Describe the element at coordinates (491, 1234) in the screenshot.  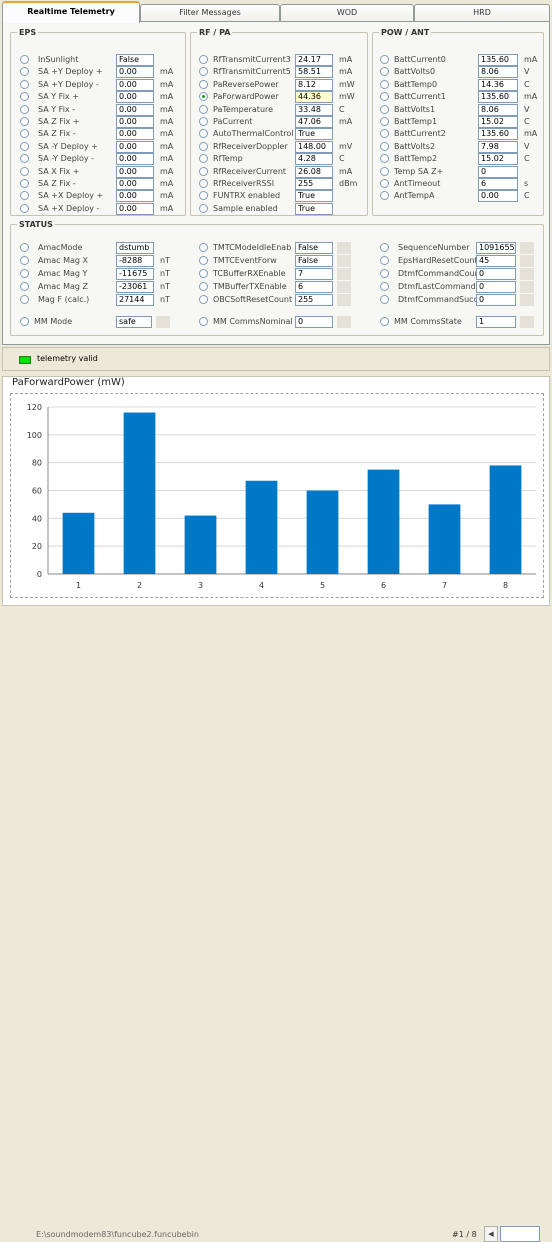
I see `prev-page-button: ◀` at that location.